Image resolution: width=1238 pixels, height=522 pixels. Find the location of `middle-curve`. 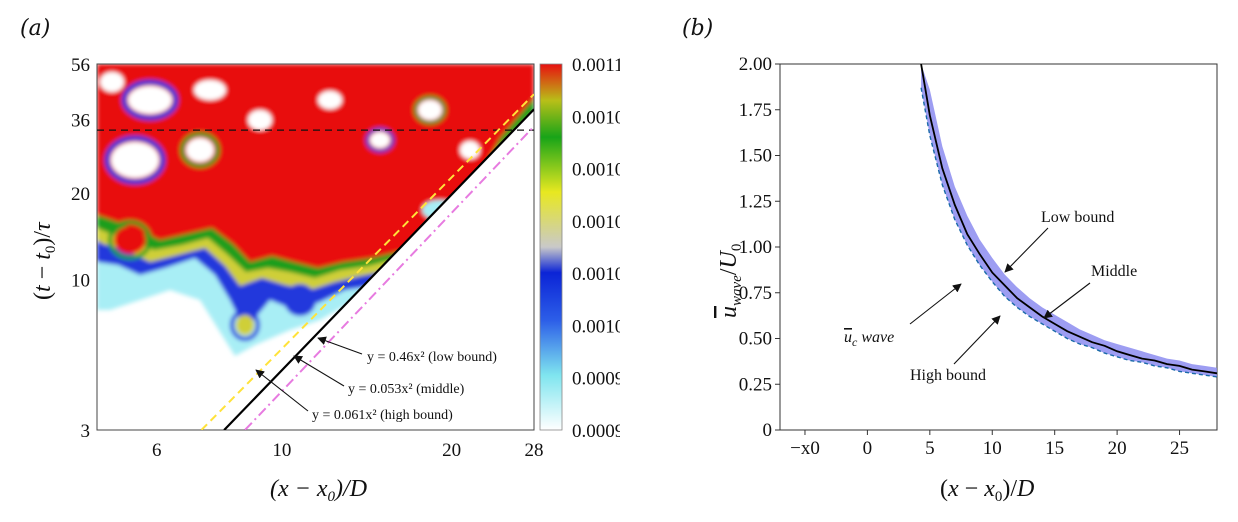

middle-curve is located at coordinates (1068, 219).